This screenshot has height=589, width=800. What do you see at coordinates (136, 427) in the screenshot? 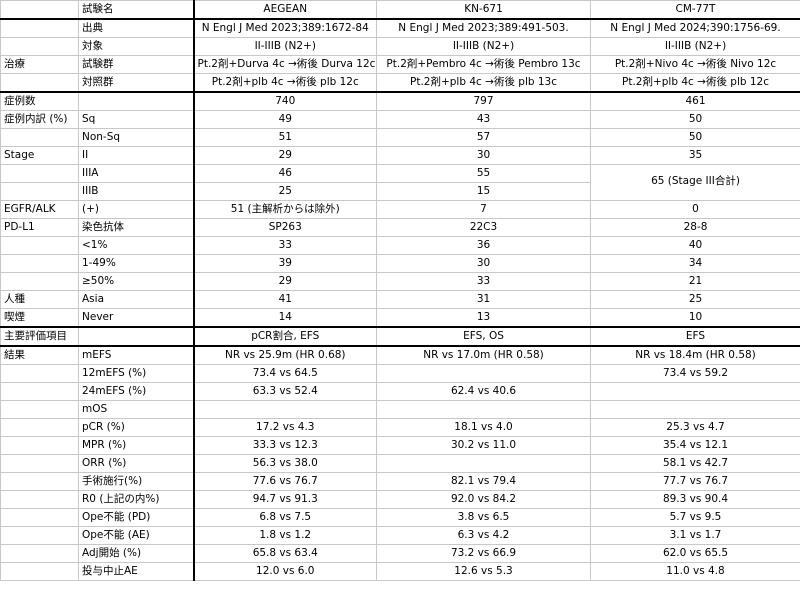
I see `subcategory-cell: pCR (%)` at bounding box center [136, 427].